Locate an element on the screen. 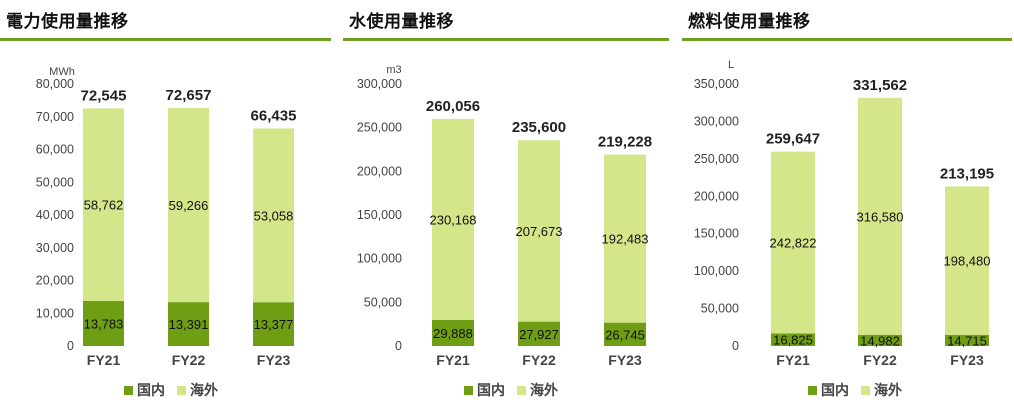 The height and width of the screenshot is (404, 1014). y-axis-unit: m3 is located at coordinates (393, 70).